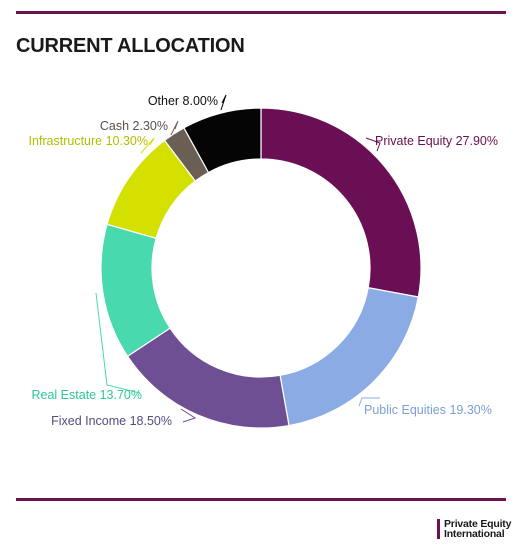  What do you see at coordinates (478, 524) in the screenshot?
I see `brand-logo-line1: Private Equity` at bounding box center [478, 524].